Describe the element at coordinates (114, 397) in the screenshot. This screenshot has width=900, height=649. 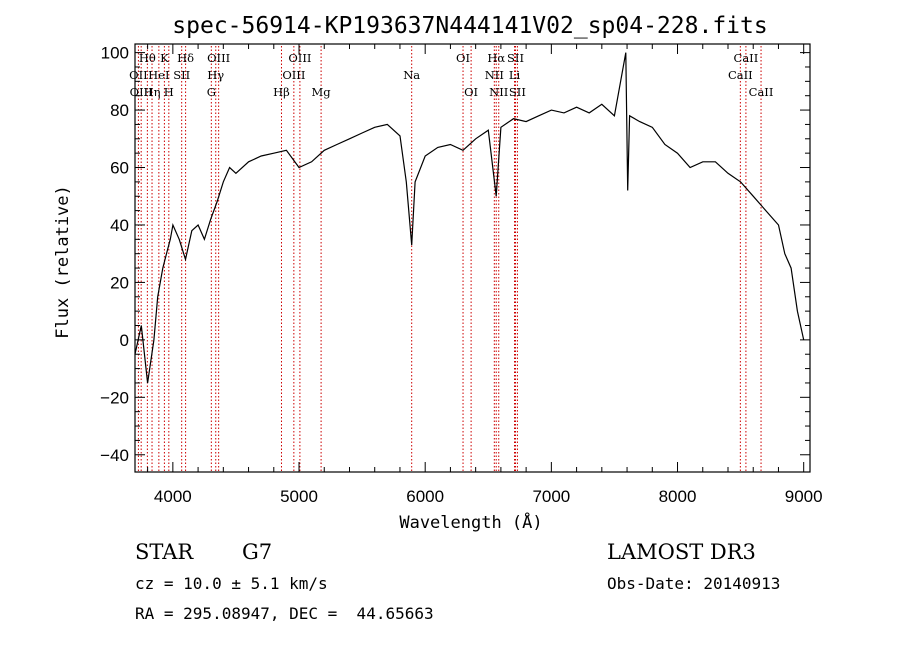
I see `y-tick-label: −20` at that location.